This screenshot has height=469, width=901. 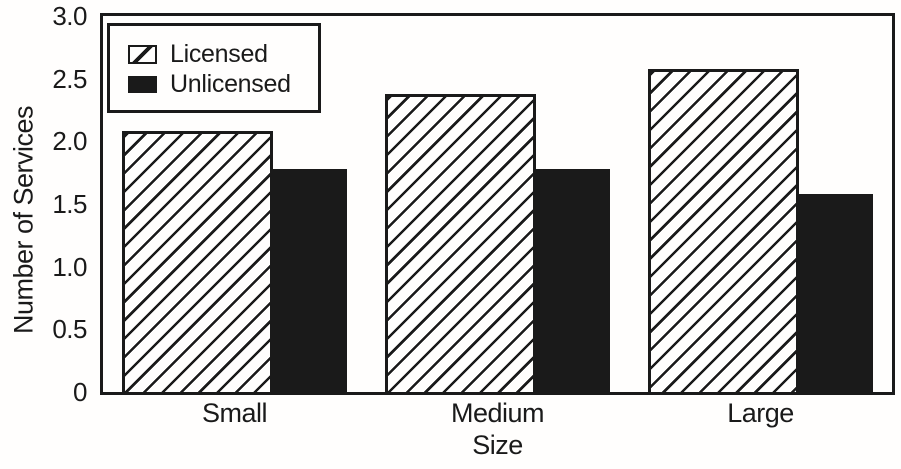 I want to click on x-axis-ticks: Small Medium Large, so click(x=497, y=413).